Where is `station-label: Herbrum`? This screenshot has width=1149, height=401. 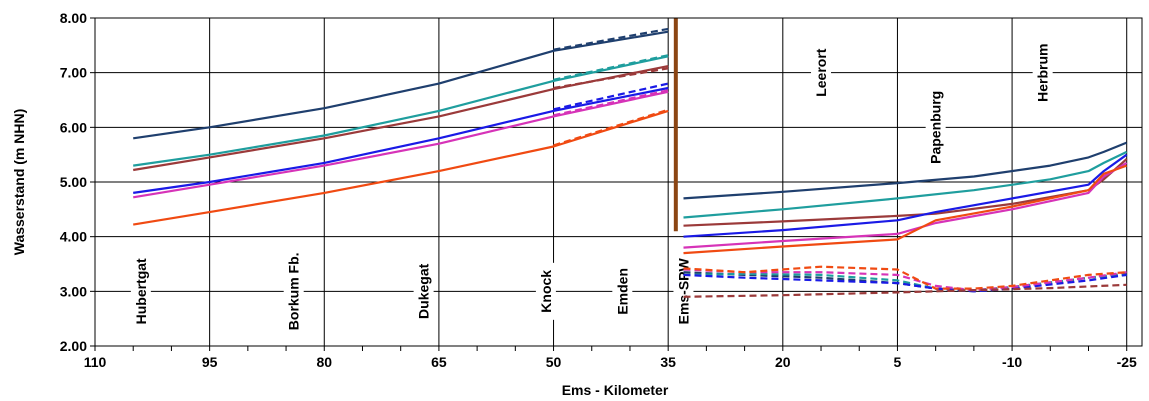
station-label: Herbrum is located at coordinates (1043, 72).